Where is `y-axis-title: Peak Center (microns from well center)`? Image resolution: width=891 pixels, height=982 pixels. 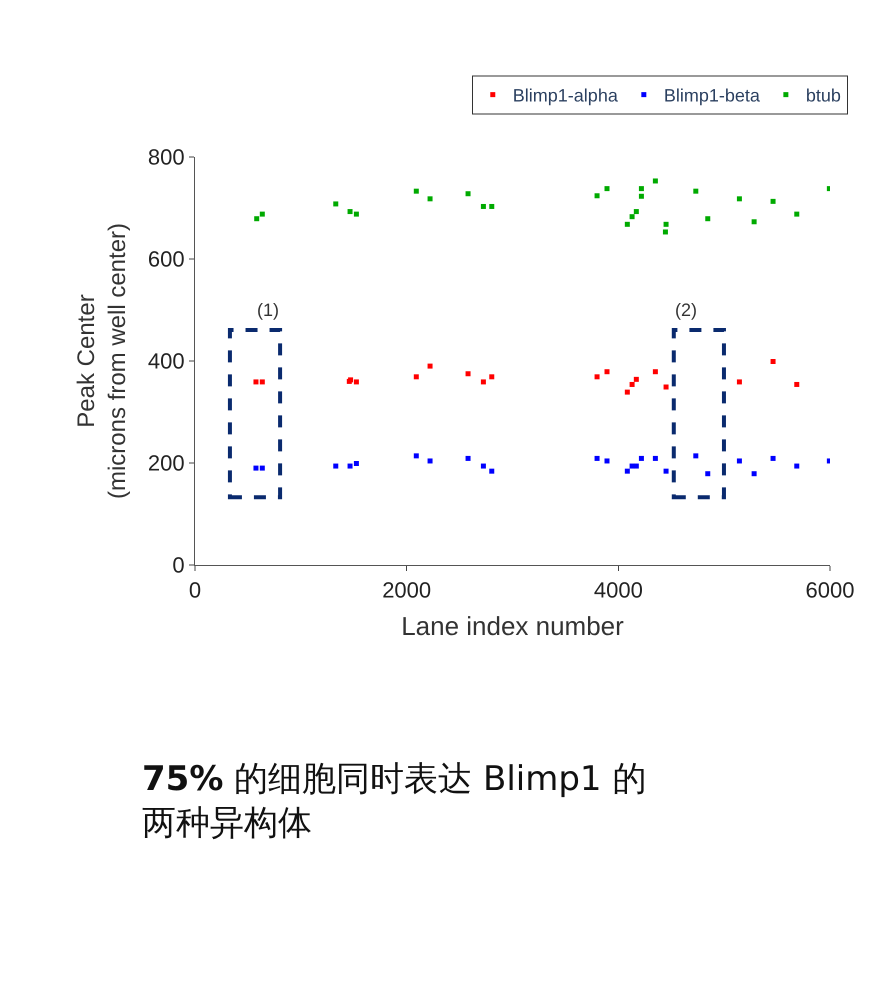
y-axis-title: Peak Center (microns from well center) is located at coordinates (101, 361).